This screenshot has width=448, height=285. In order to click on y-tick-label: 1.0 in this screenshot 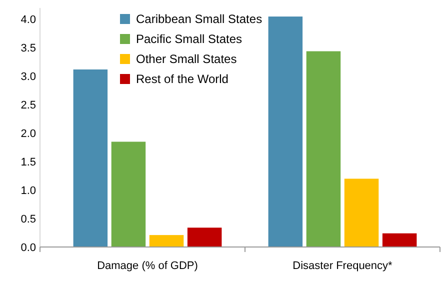, I will do `click(28, 190)`.